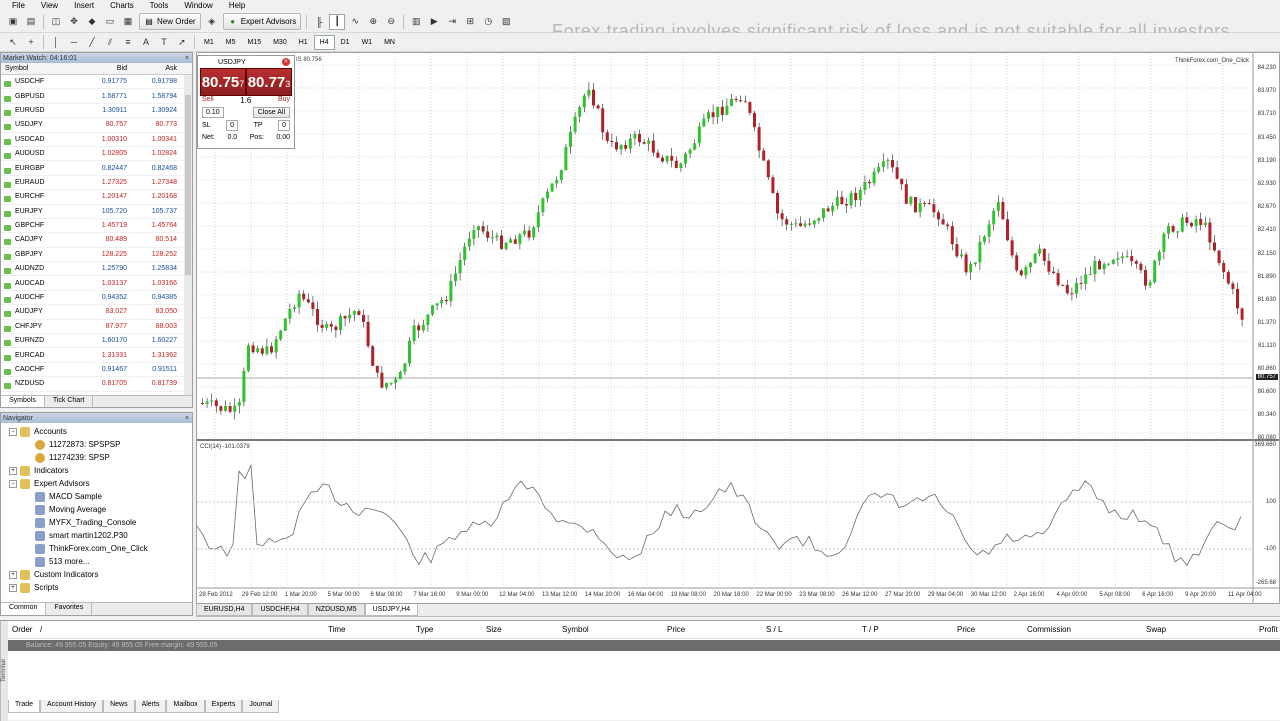 The height and width of the screenshot is (721, 1280). I want to click on tab-symbols: Symbols, so click(23, 401).